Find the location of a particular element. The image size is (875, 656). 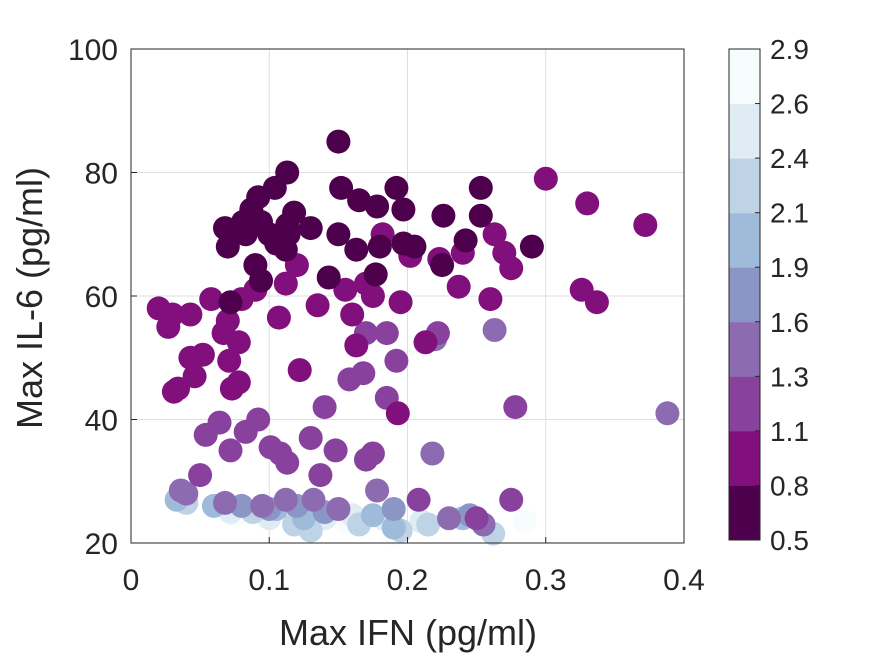

x-tick-label: 0.4 is located at coordinates (684, 580).